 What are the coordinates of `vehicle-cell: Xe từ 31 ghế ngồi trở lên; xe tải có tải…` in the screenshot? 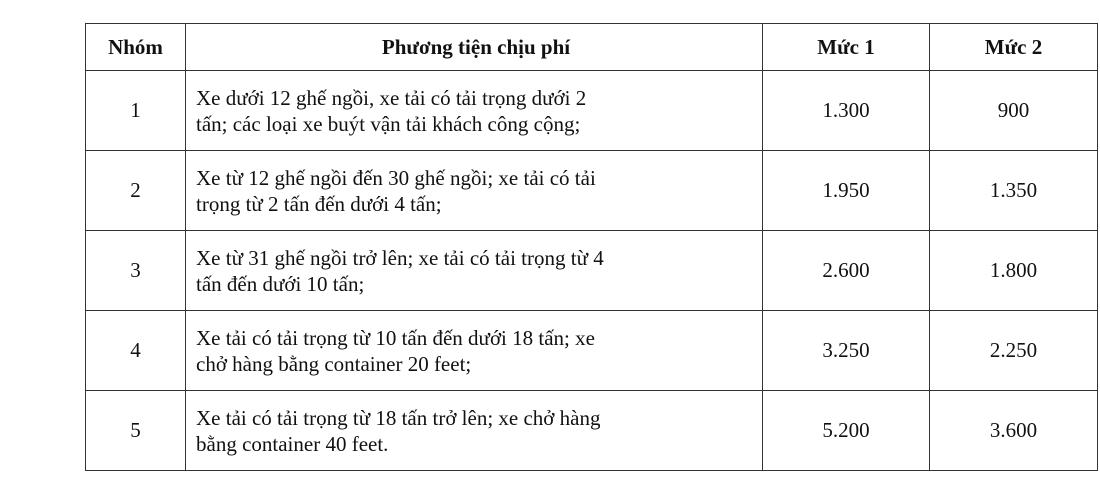 It's located at (474, 270).